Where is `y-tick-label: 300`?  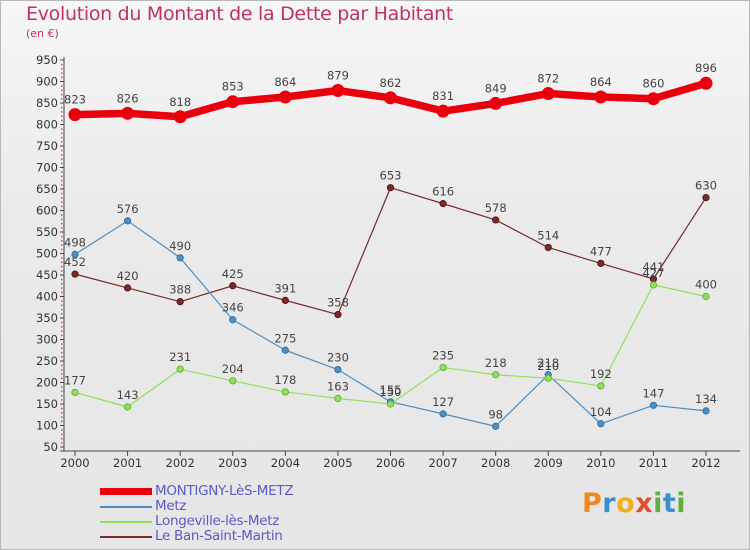 y-tick-label: 300 is located at coordinates (47, 340).